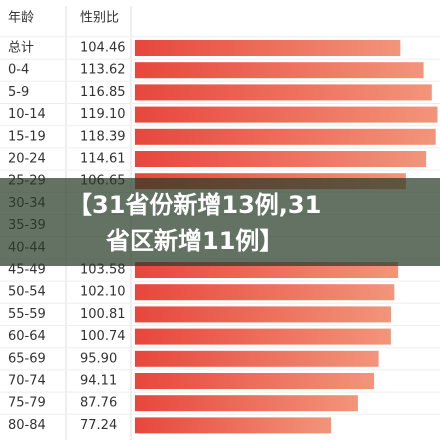  What do you see at coordinates (194, 241) in the screenshot?
I see `banner-text: 省区新增11例】` at bounding box center [194, 241].